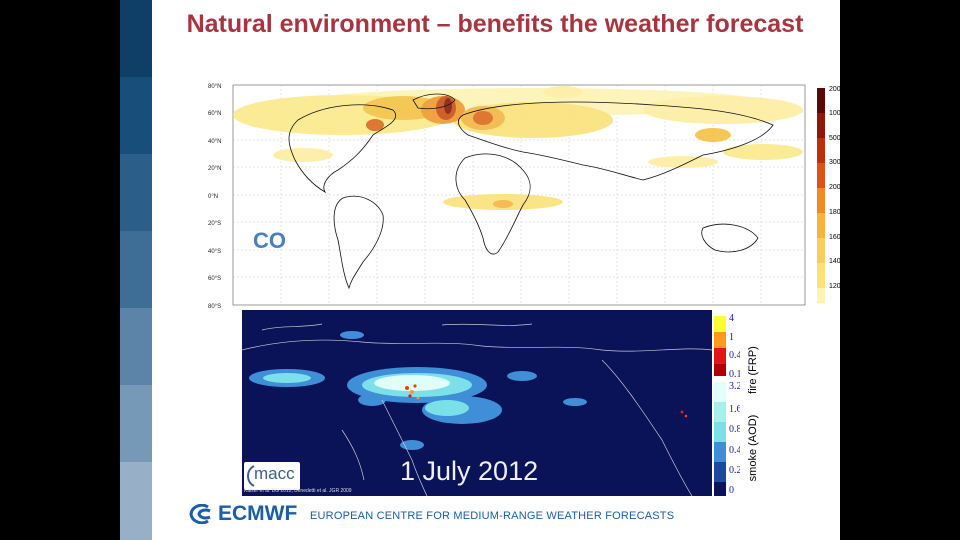  I want to click on lat-tick: 80°S, so click(214, 307).